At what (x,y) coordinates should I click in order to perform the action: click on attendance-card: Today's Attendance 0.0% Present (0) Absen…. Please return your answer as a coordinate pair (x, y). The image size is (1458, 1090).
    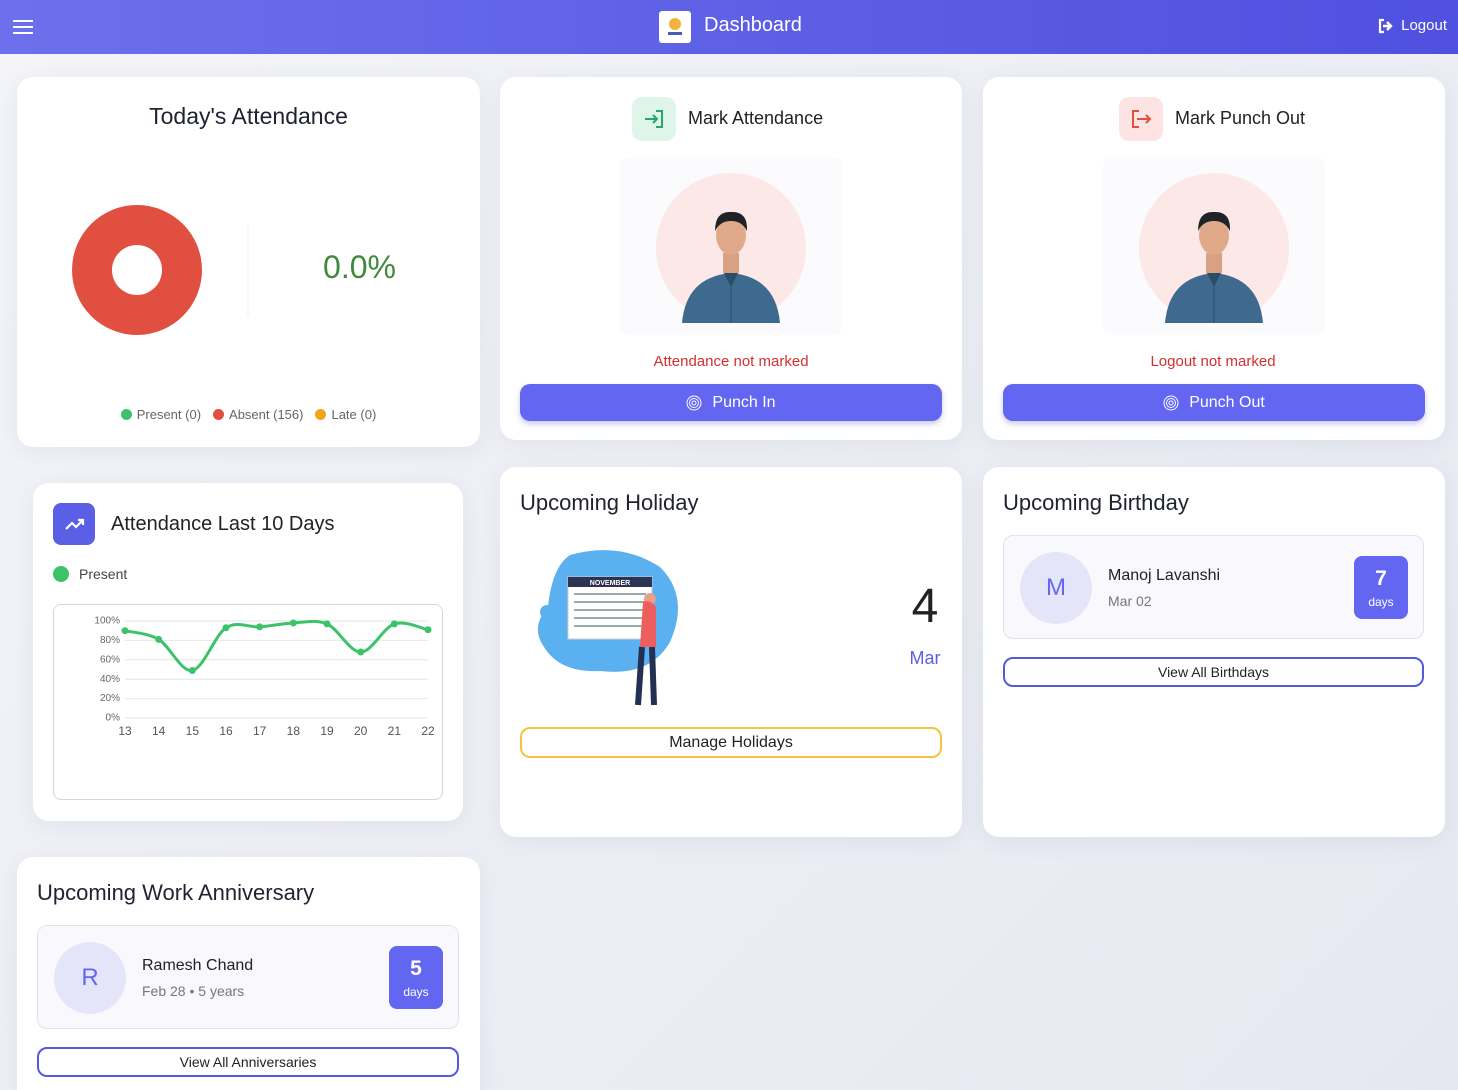
    Looking at the image, I should click on (248, 262).